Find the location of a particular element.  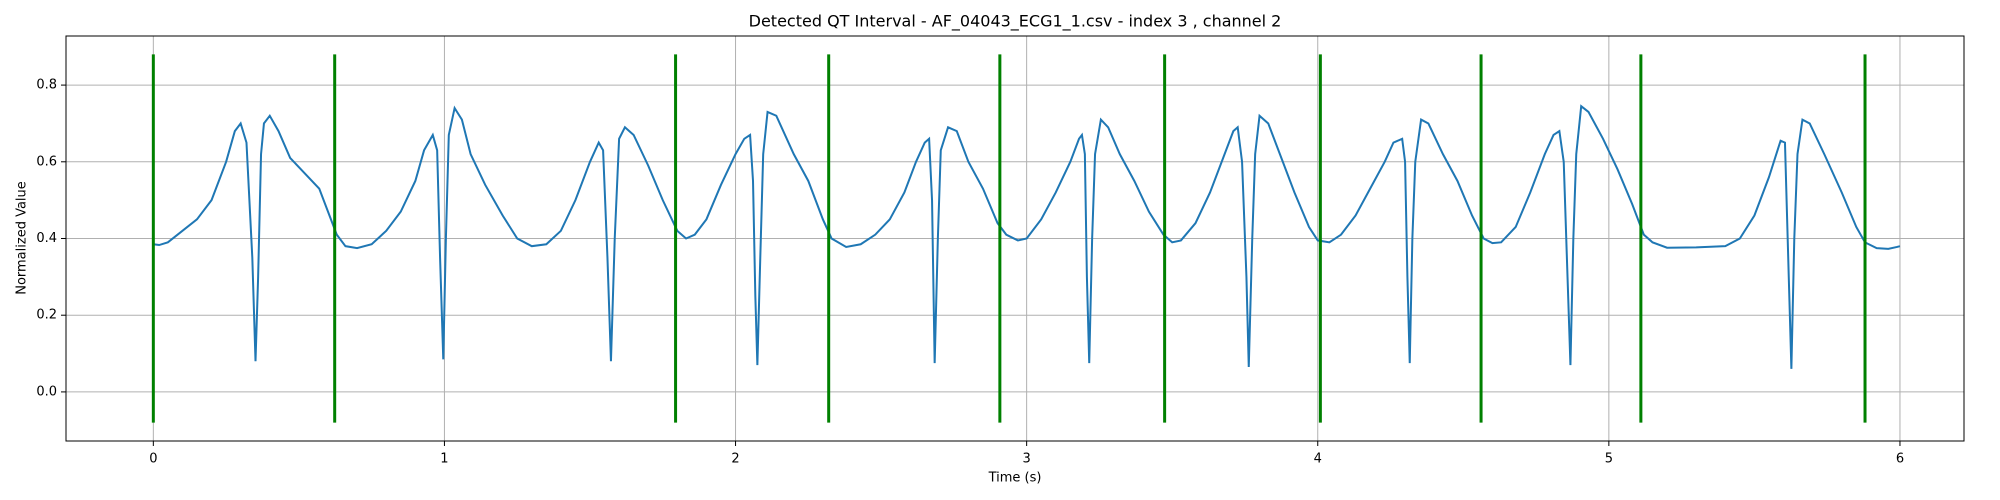

y-tick-label: 0.8 is located at coordinates (46, 85).